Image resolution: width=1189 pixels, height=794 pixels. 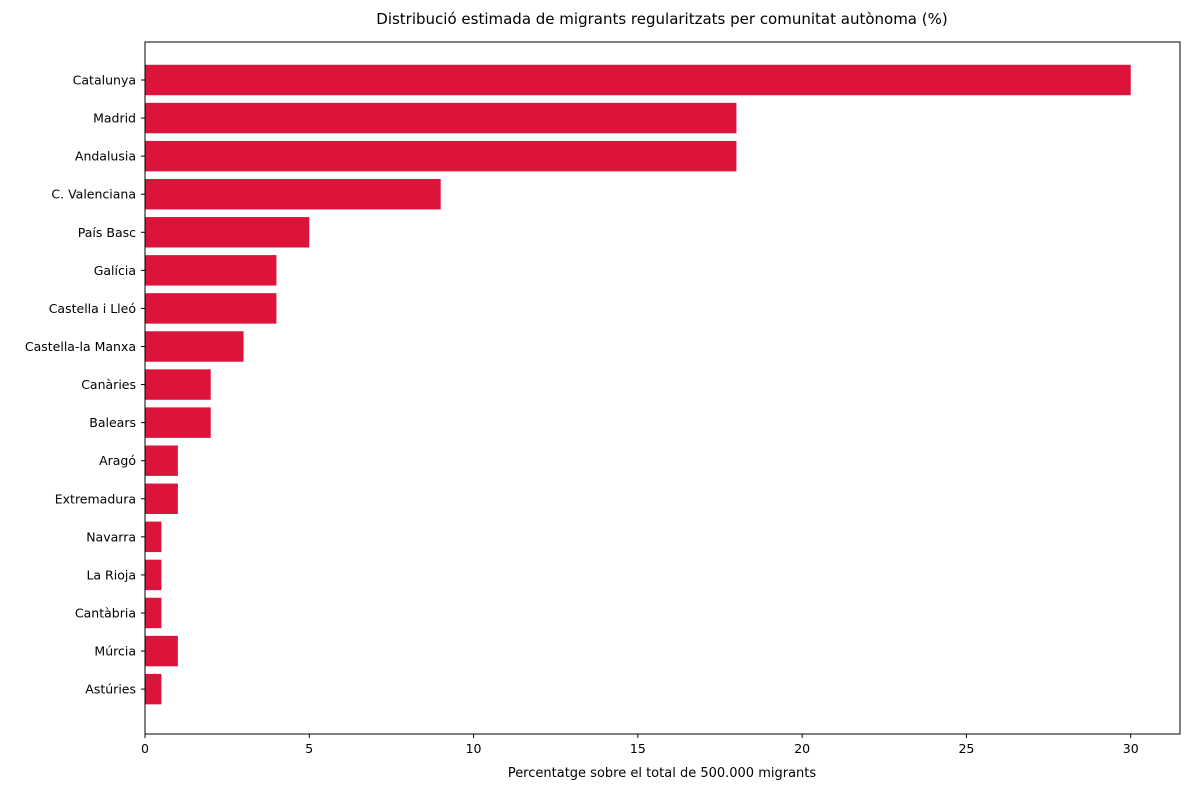 I want to click on x-tick-label: 25, so click(x=966, y=748).